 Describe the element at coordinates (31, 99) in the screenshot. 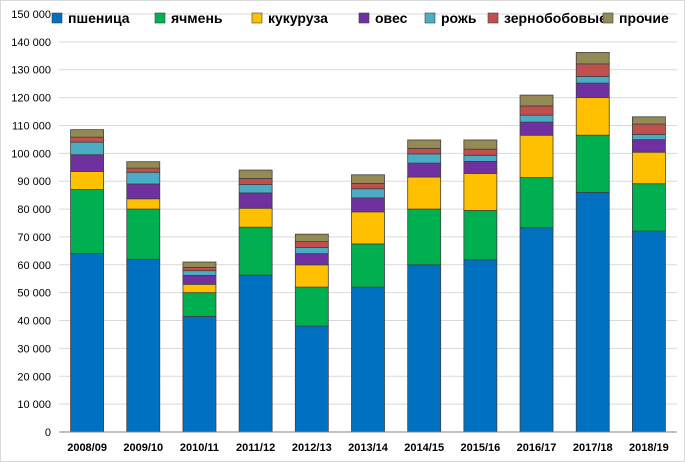

I see `y-tick-label: 120 000` at that location.